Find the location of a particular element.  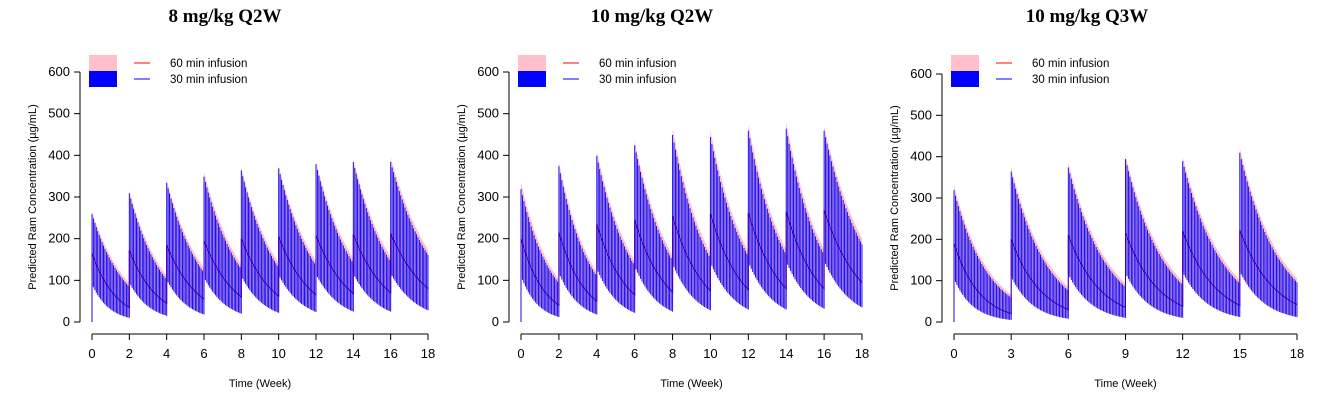

chart-title: 10 mg/kg Q3W is located at coordinates (1087, 16).